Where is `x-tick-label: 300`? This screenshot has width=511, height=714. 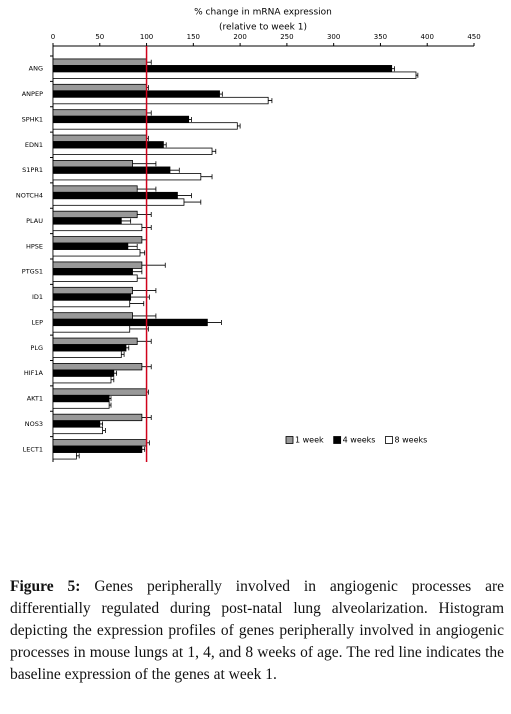 x-tick-label: 300 is located at coordinates (333, 37).